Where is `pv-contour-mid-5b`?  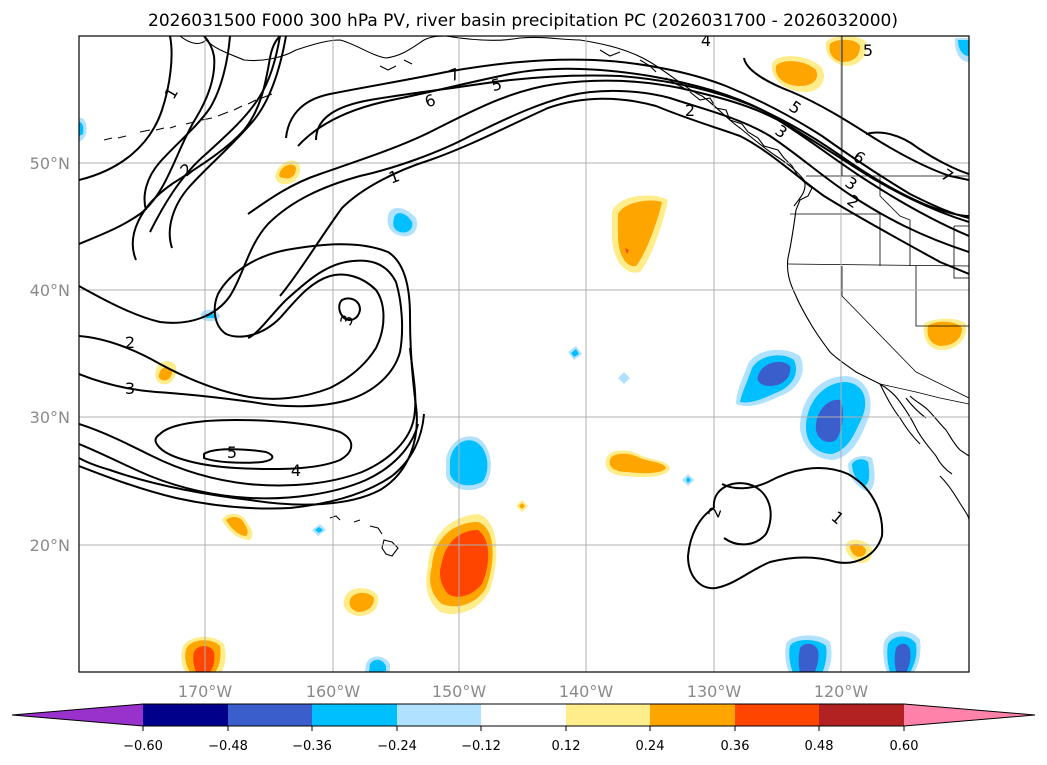 pv-contour-mid-5b is located at coordinates (252, 461).